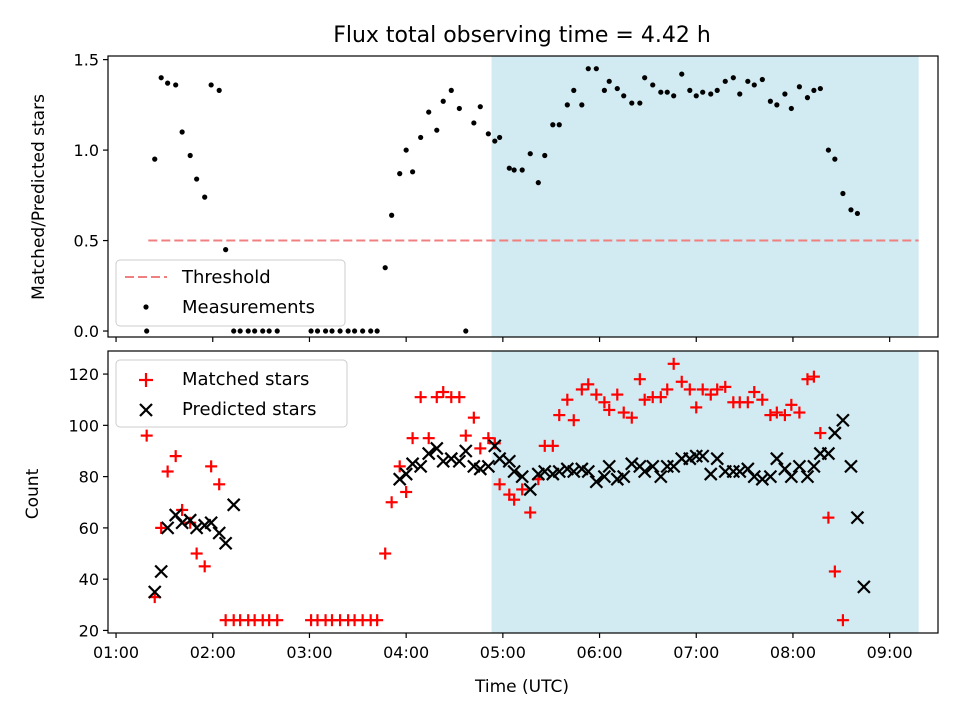  What do you see at coordinates (230, 293) in the screenshot?
I see `top-legend: Threshold Measurements` at bounding box center [230, 293].